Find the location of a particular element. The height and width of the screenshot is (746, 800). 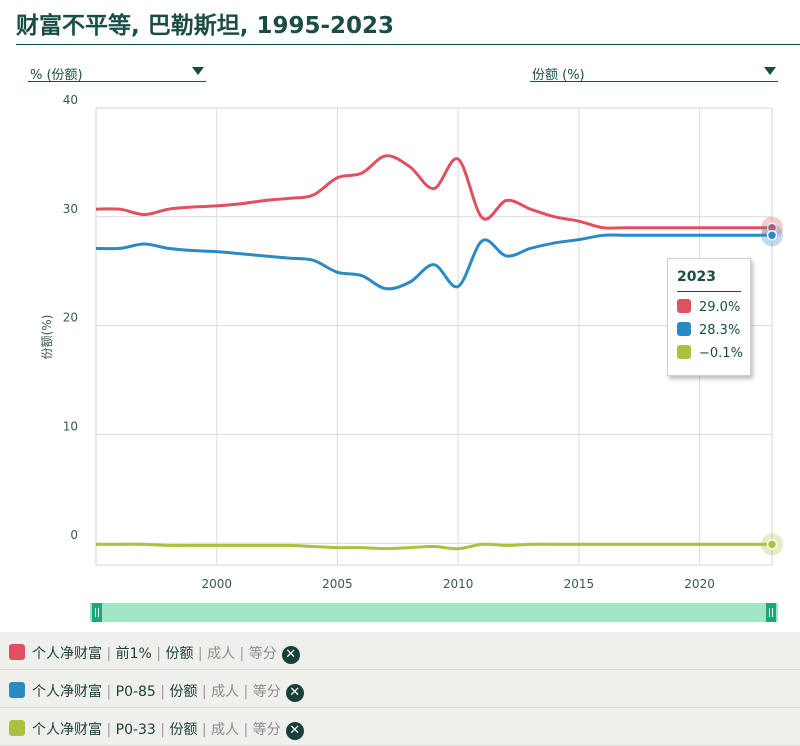

legend-item-top1: 个人净财富 | 前1% | 份额 | 成人 | 等分 ✕ is located at coordinates (400, 651).